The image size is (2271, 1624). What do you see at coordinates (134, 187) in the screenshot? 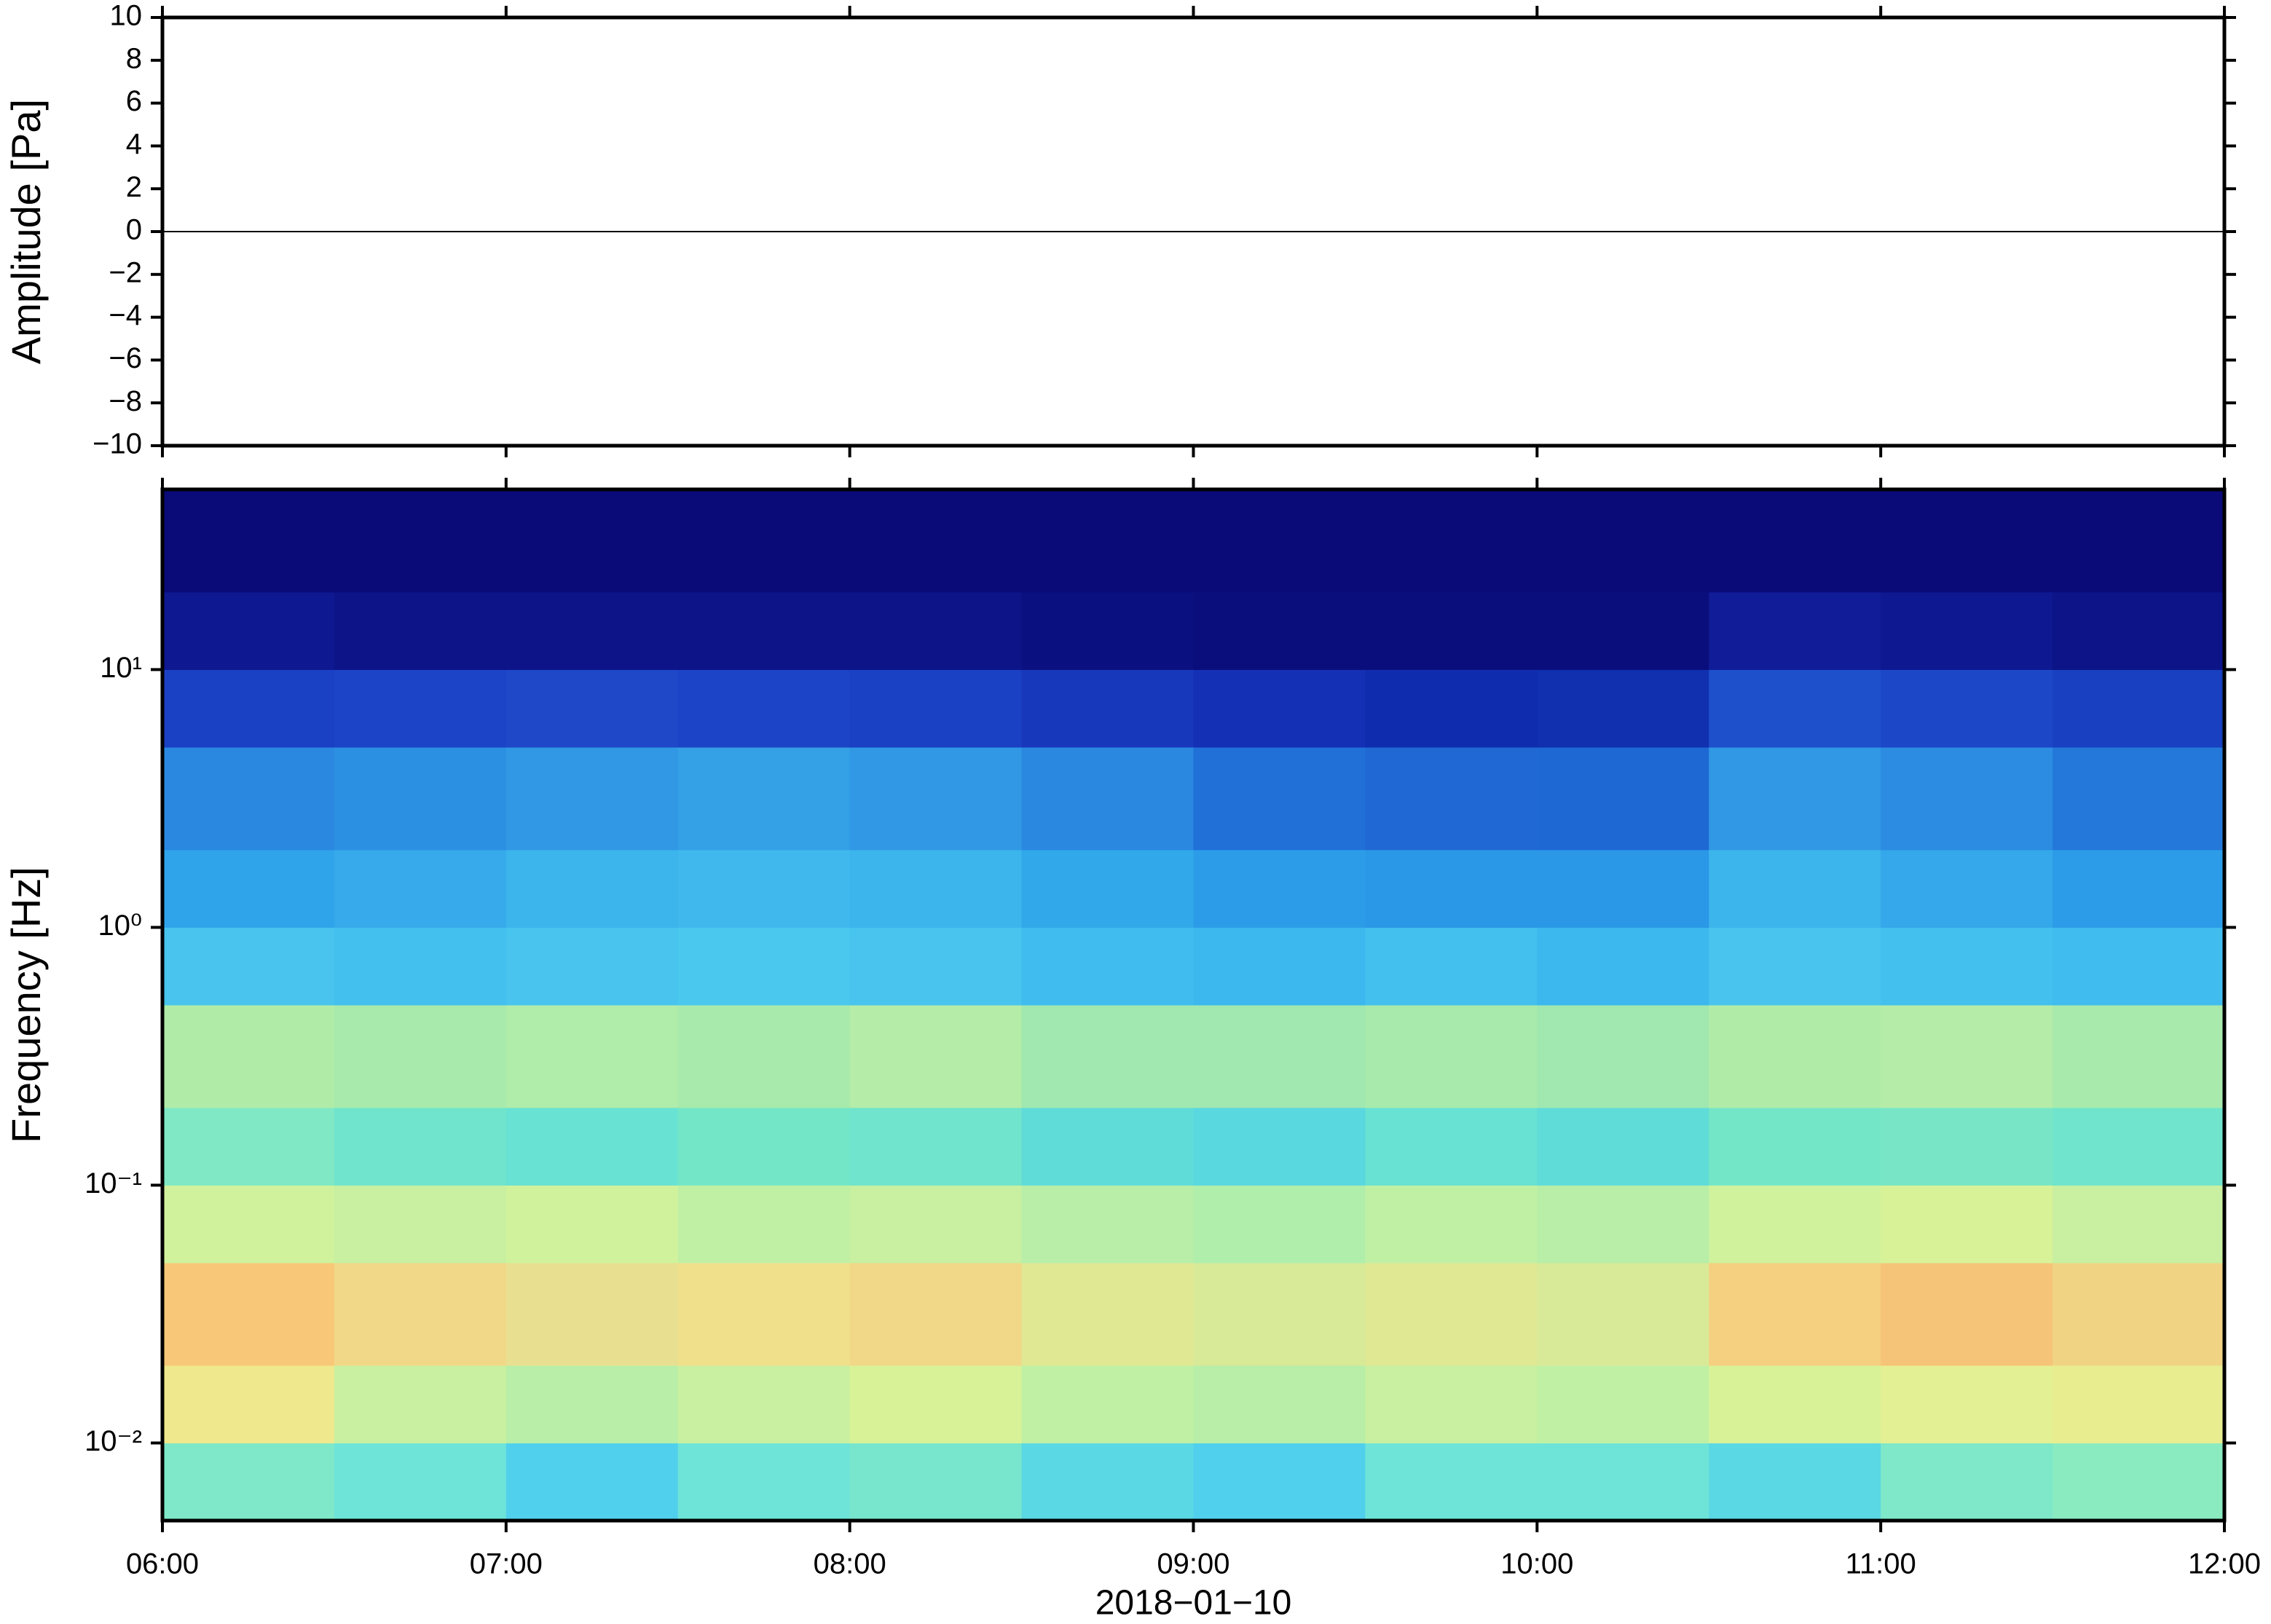
I see `y-tick-label: 2` at bounding box center [134, 187].